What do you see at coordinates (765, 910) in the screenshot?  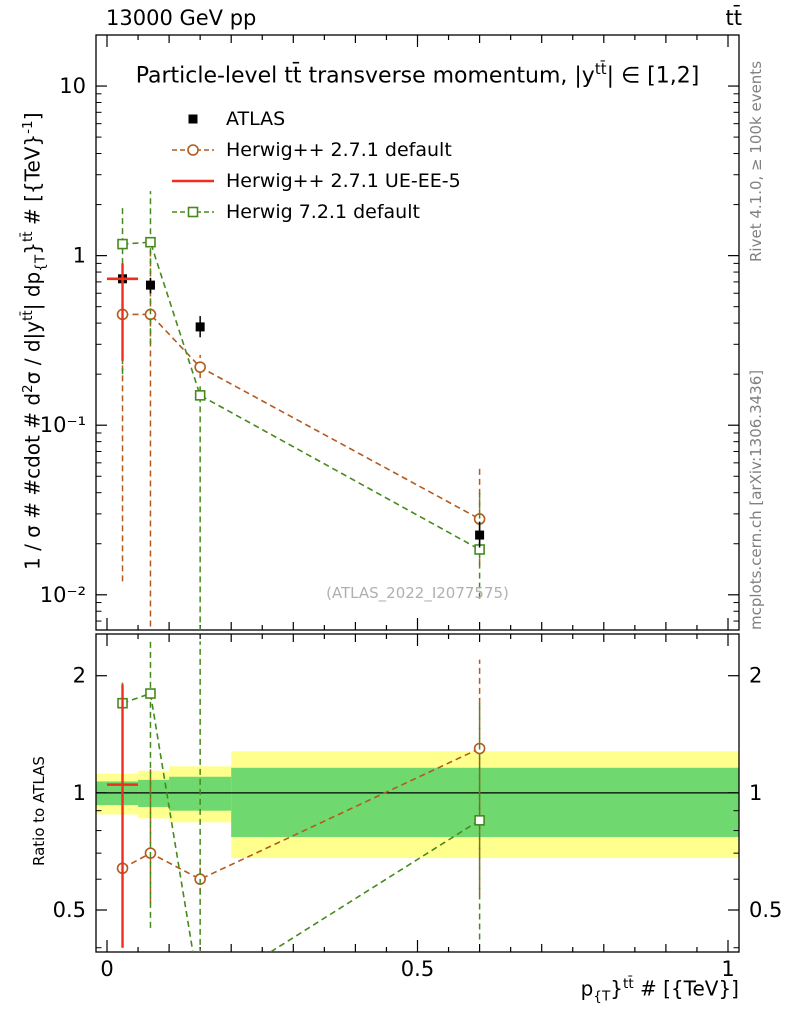 I see `ratio-y-tick-label-right: 0.5` at bounding box center [765, 910].